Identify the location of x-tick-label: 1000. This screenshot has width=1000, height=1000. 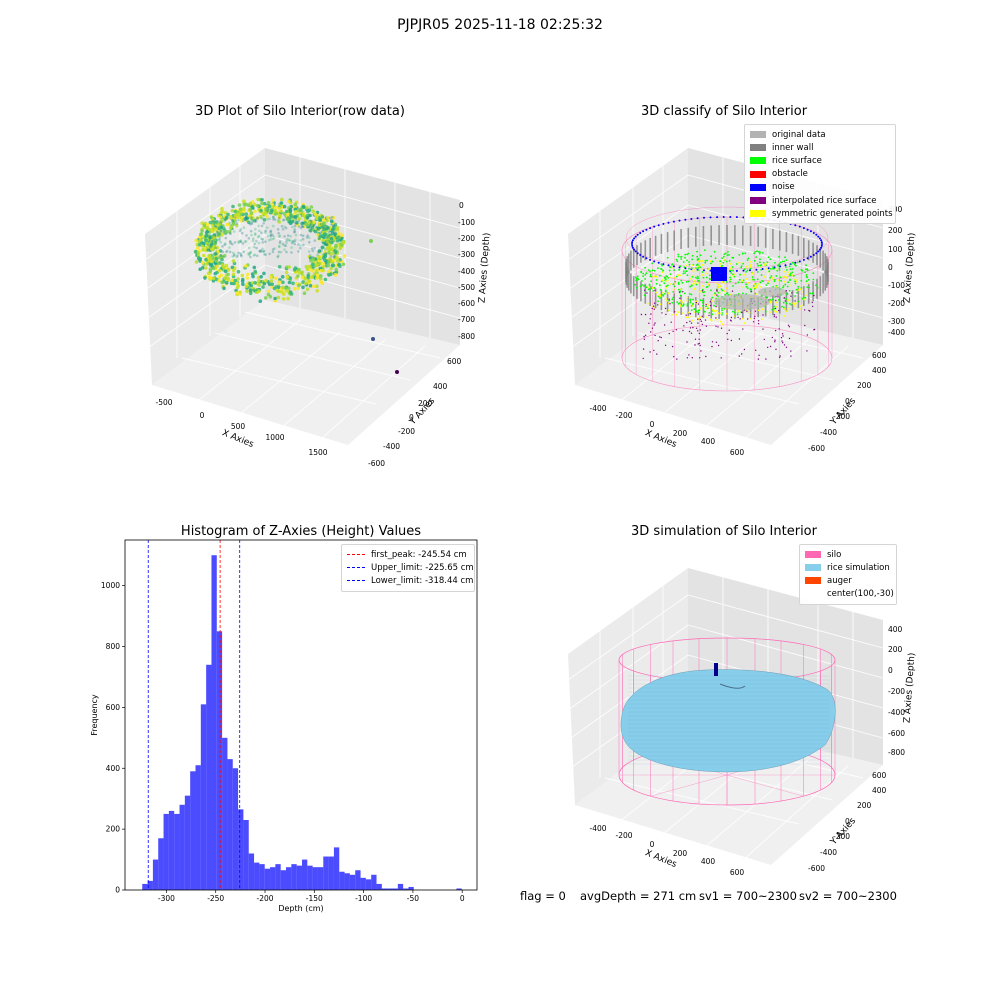
(274, 437).